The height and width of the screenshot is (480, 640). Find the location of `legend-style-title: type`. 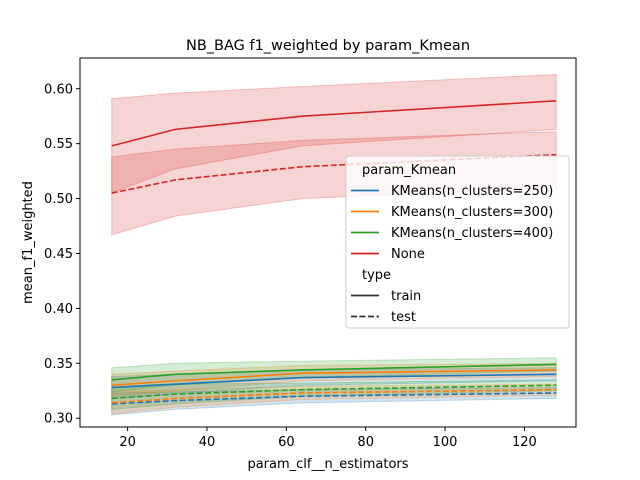

legend-style-title: type is located at coordinates (376, 275).